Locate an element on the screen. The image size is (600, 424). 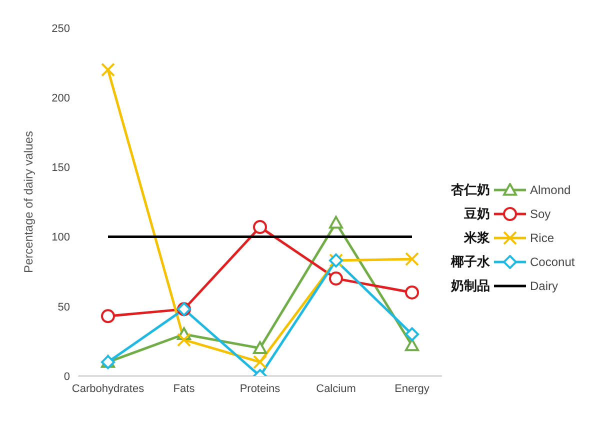
x-tick-label: Carbohydrates is located at coordinates (108, 388).